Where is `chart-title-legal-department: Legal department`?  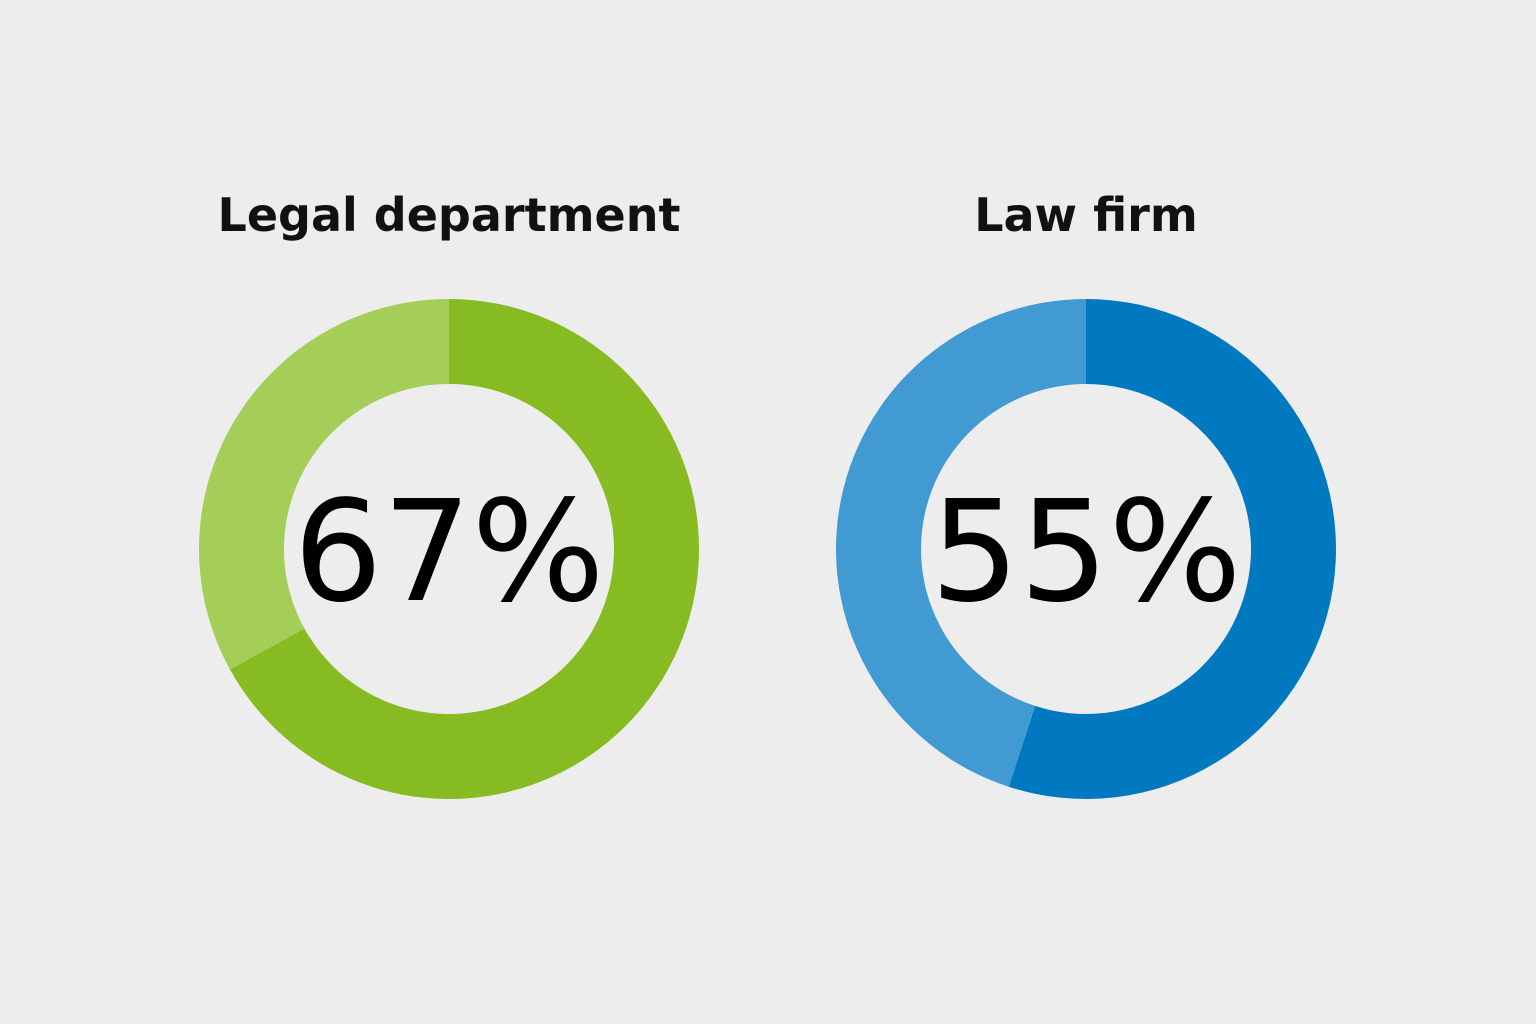
chart-title-legal-department: Legal department is located at coordinates (449, 215).